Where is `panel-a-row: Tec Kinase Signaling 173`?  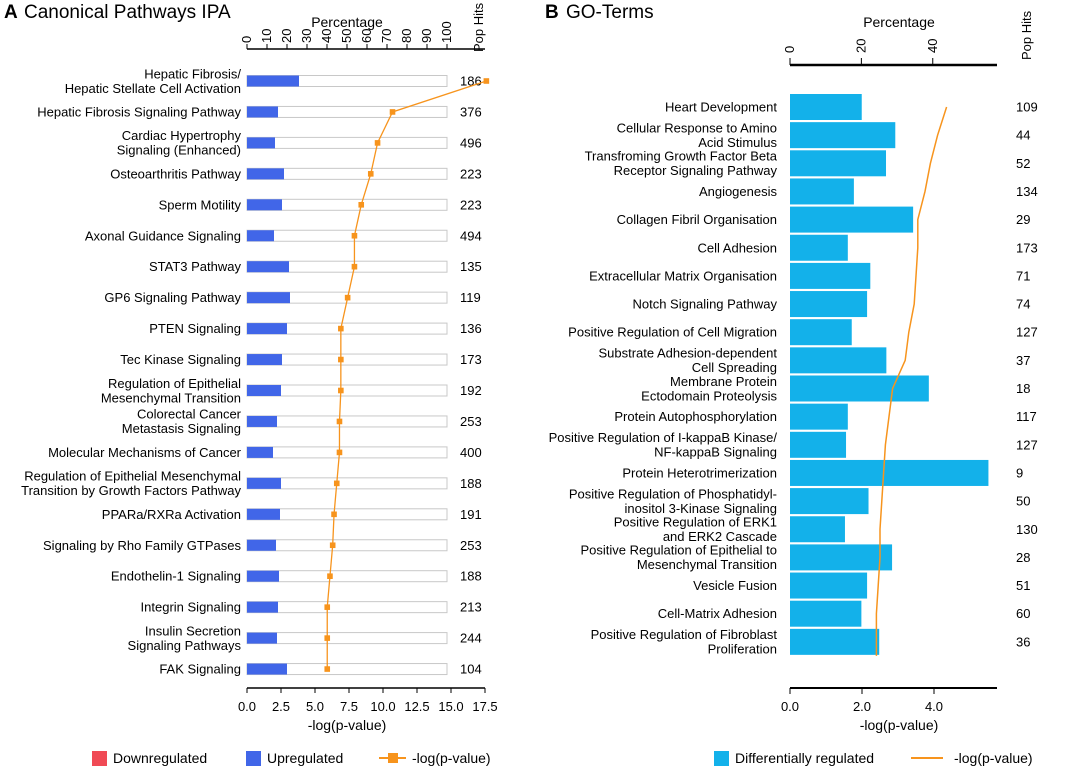 panel-a-row: Tec Kinase Signaling 173 is located at coordinates (300, 359).